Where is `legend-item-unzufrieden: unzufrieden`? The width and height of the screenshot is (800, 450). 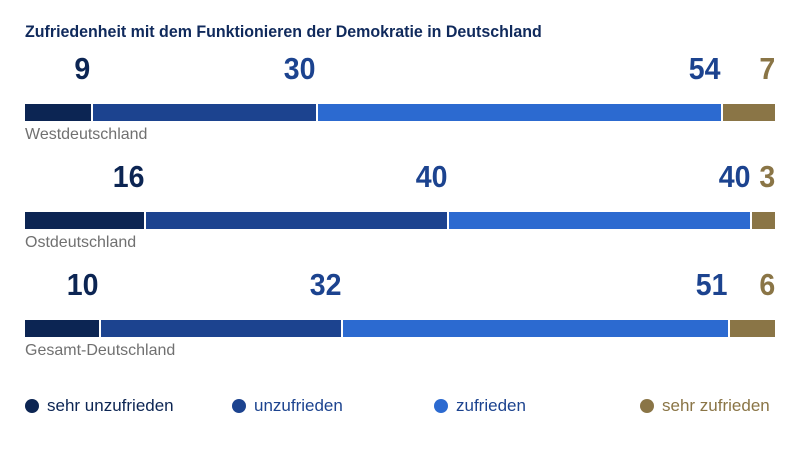 legend-item-unzufrieden: unzufrieden is located at coordinates (287, 406).